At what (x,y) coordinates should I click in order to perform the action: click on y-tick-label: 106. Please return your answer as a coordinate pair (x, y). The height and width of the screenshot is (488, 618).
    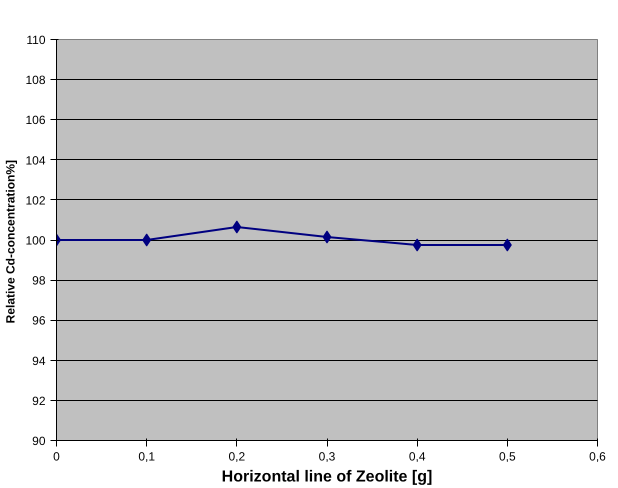
    Looking at the image, I should click on (35, 120).